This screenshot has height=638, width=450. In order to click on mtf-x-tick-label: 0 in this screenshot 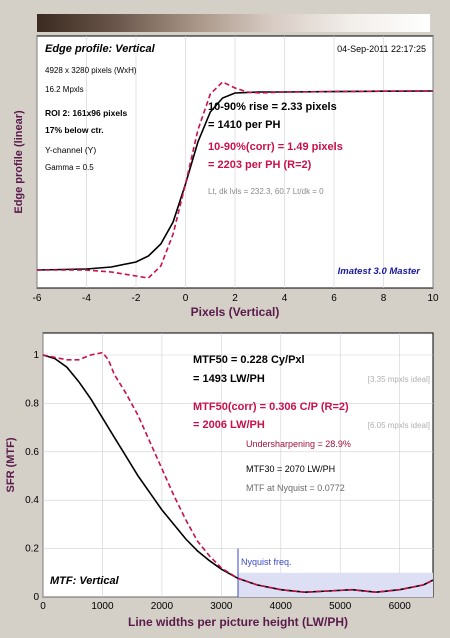, I will do `click(43, 606)`.